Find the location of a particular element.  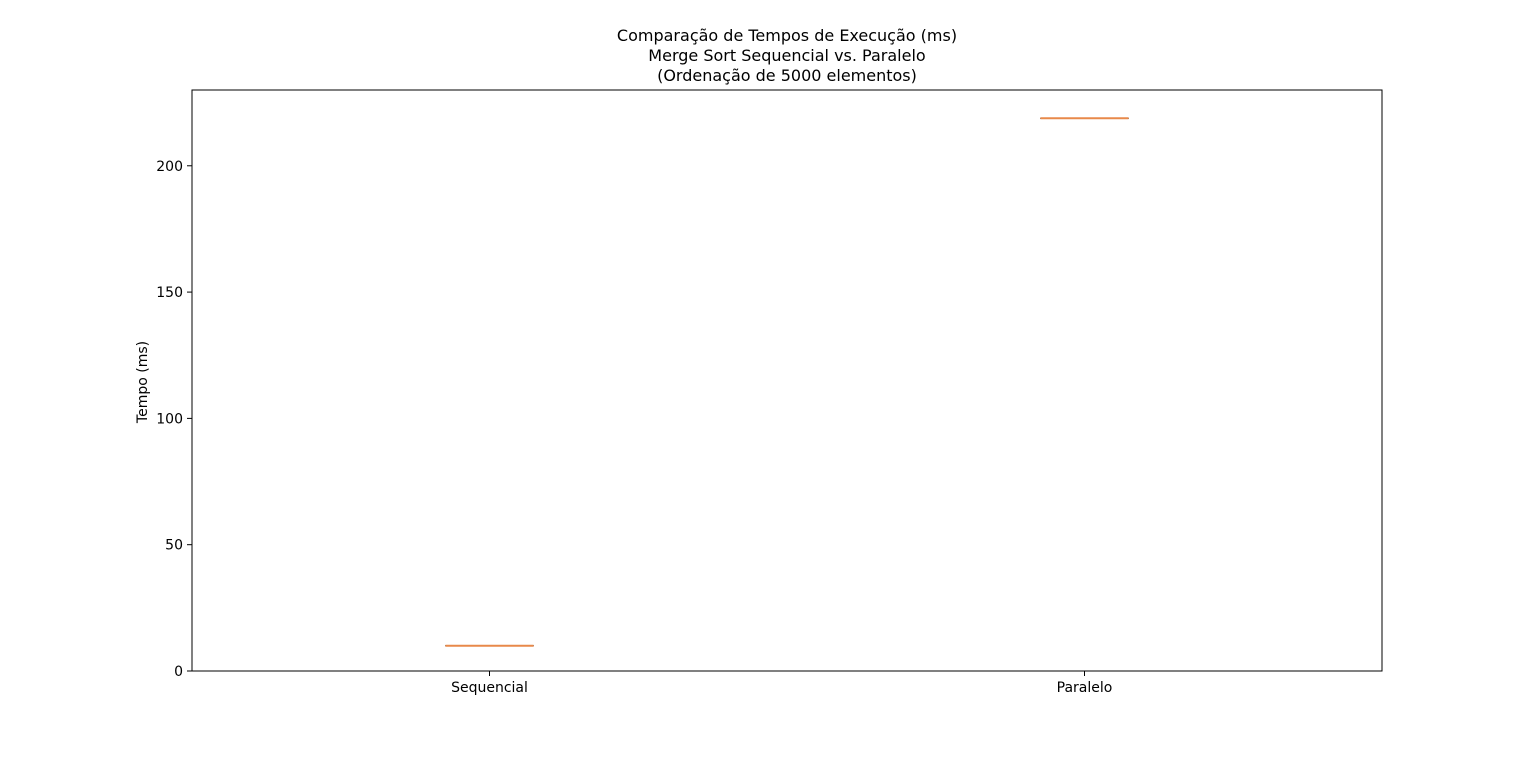

y-tick-label: 100 is located at coordinates (169, 419).